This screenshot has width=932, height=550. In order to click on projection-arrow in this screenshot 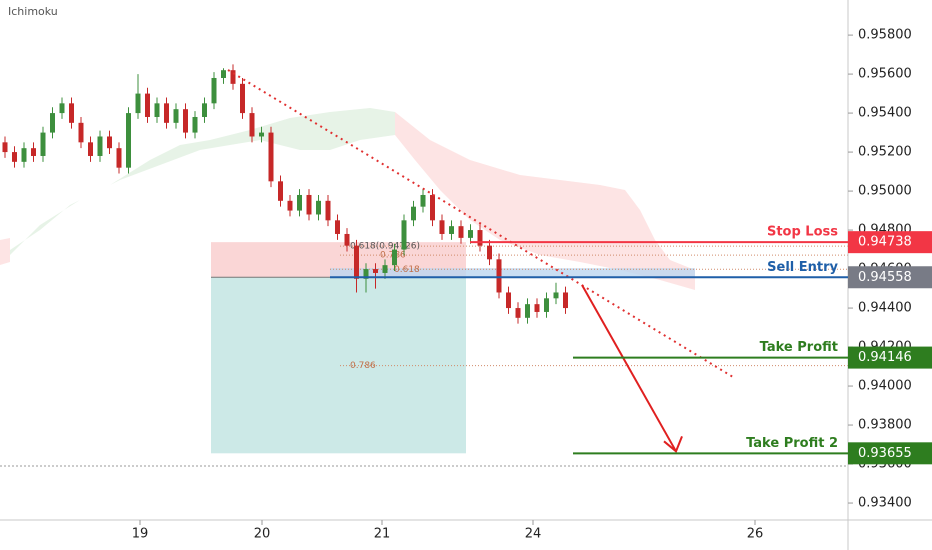, I will do `click(629, 368)`.